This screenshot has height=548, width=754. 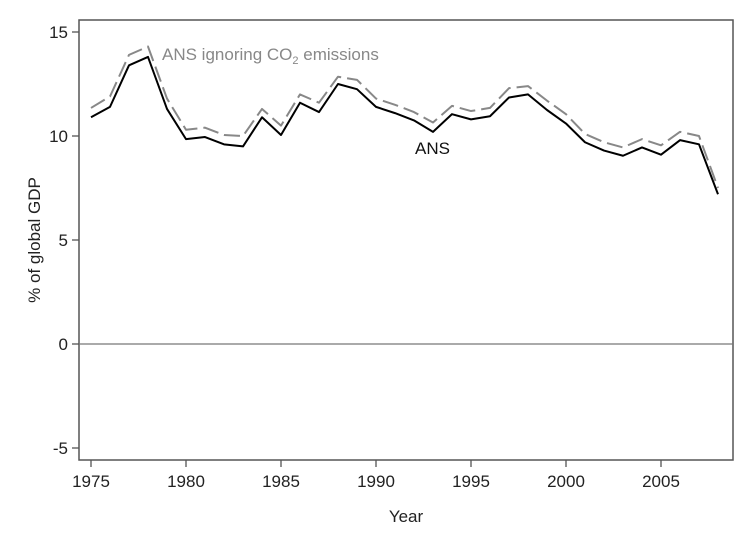 What do you see at coordinates (60, 448) in the screenshot?
I see `y-tick-label: -5` at bounding box center [60, 448].